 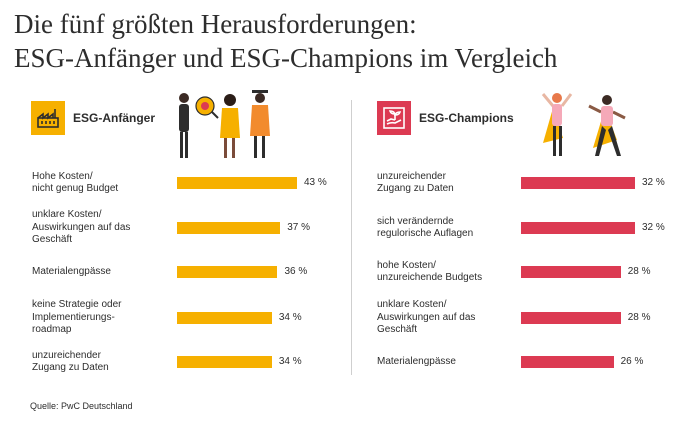 What do you see at coordinates (81, 406) in the screenshot?
I see `source-note: Quelle: PwC Deutschland` at bounding box center [81, 406].